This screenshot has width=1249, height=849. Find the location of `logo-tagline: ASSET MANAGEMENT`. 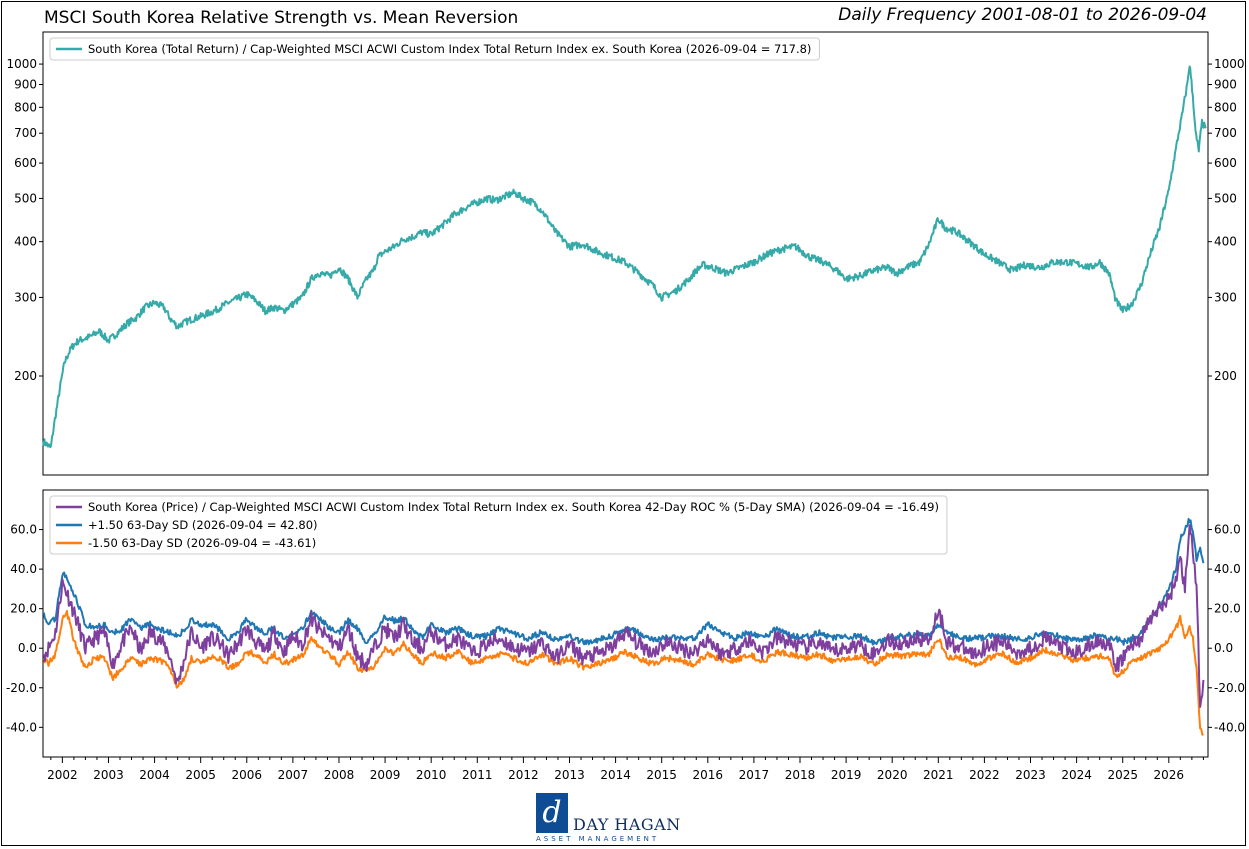

logo-tagline: ASSET MANAGEMENT is located at coordinates (598, 839).